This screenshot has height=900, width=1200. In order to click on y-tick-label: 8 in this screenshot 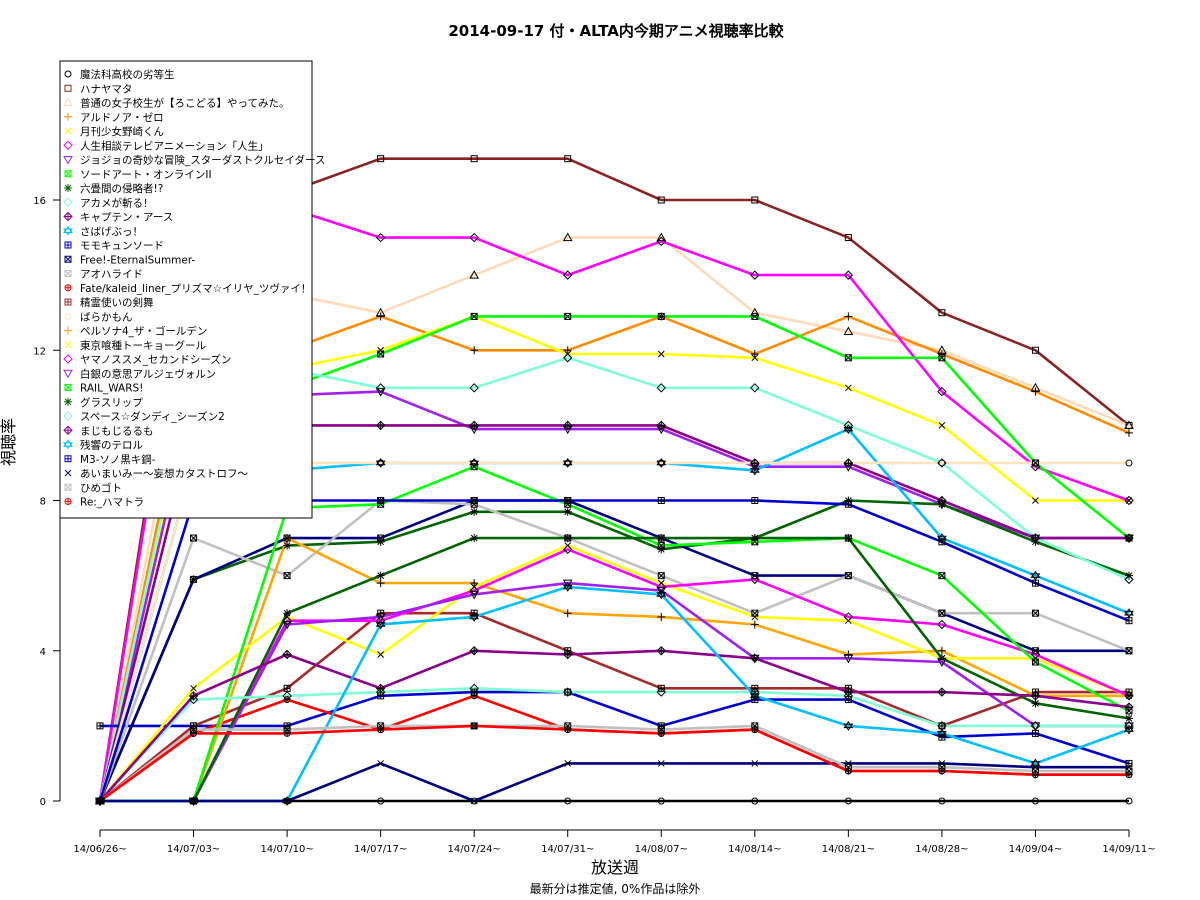, I will do `click(43, 502)`.